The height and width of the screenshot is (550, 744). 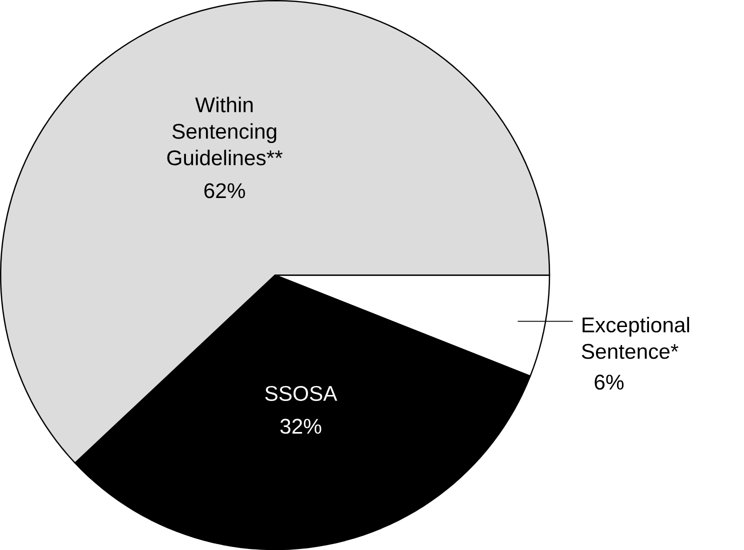 What do you see at coordinates (301, 426) in the screenshot?
I see `data-label: 32%` at bounding box center [301, 426].